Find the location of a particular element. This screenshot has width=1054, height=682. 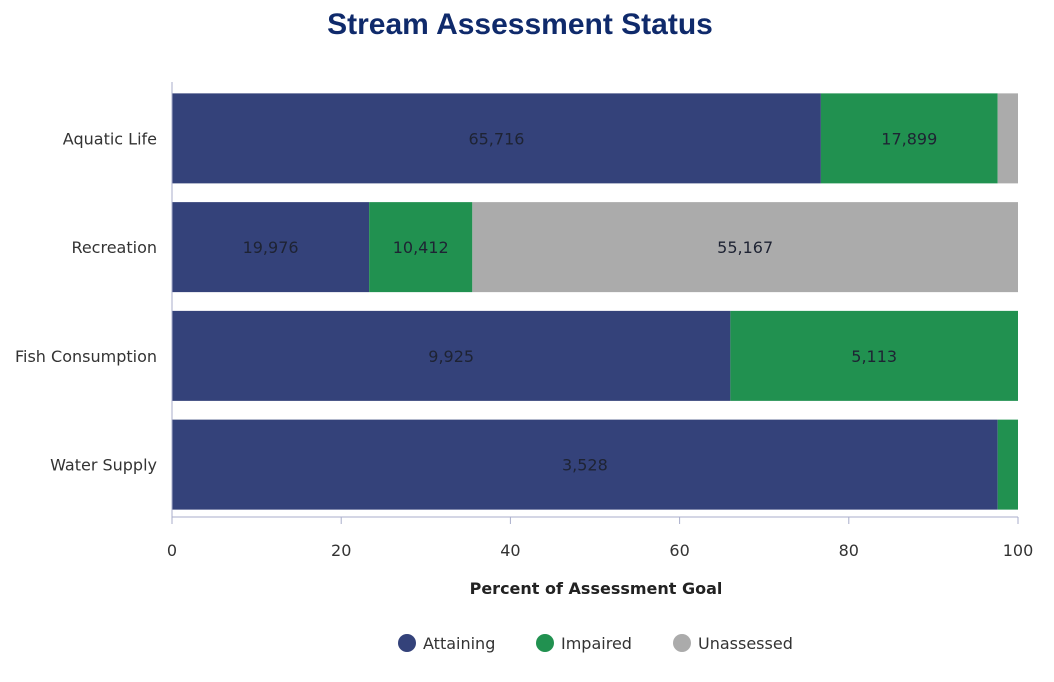

legend-marker-attaining is located at coordinates (407, 643).